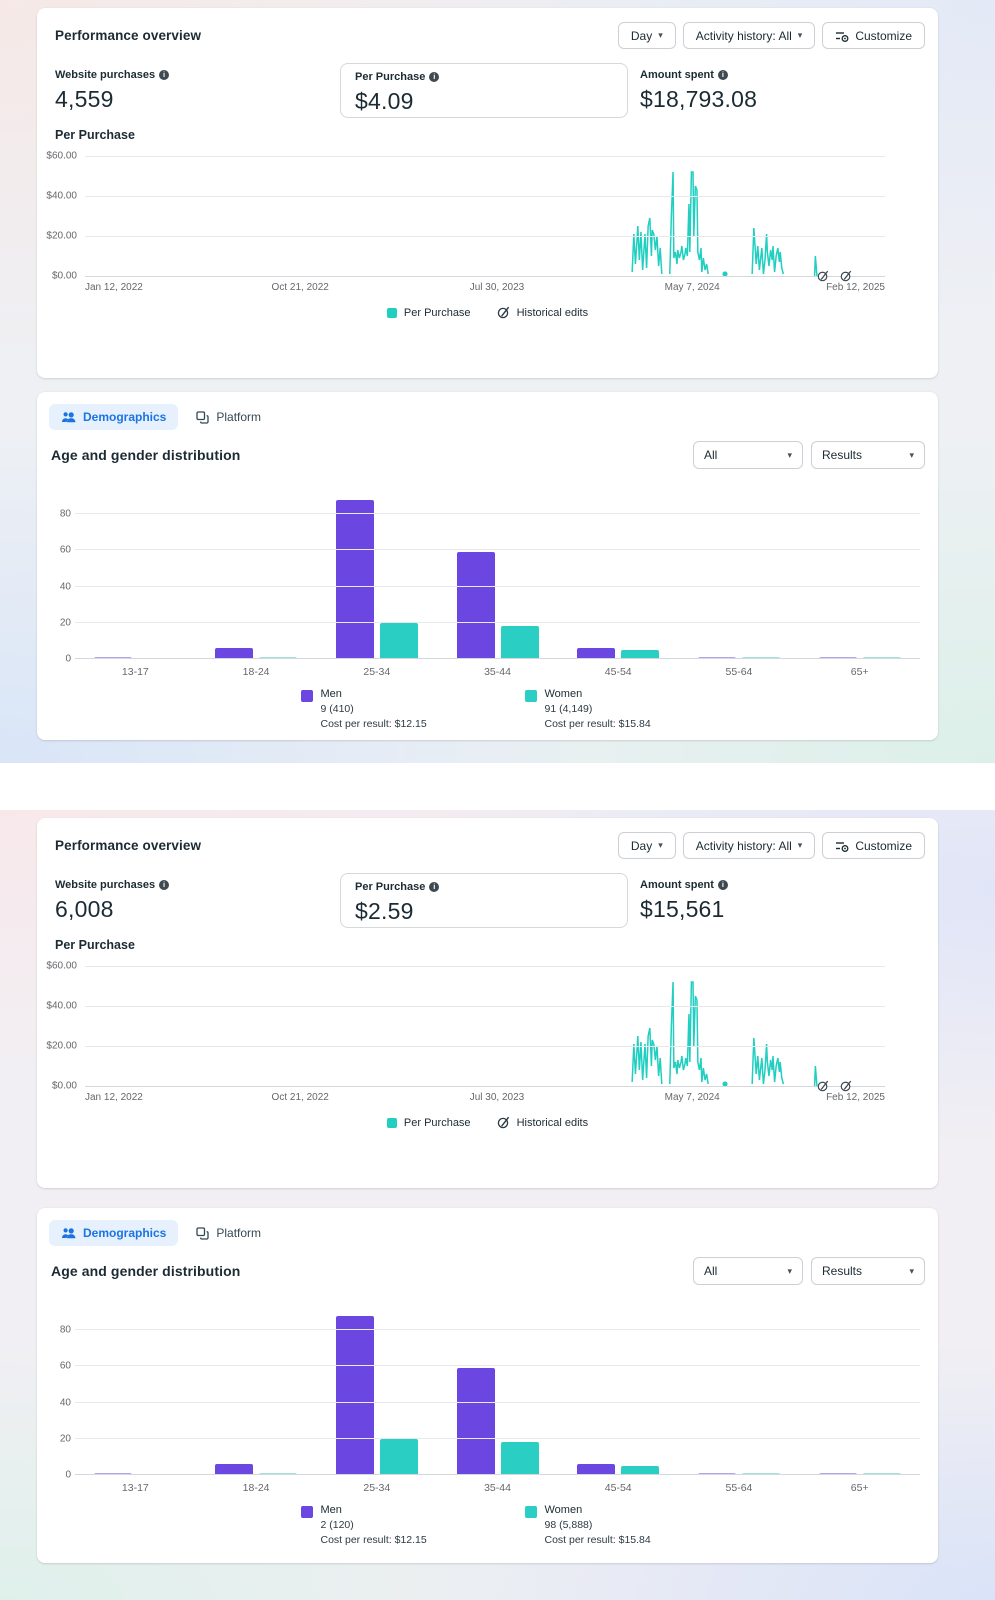 The width and height of the screenshot is (995, 1600). Describe the element at coordinates (484, 900) in the screenshot. I see `metric-per-purchase: Per Purchase i $2.59` at that location.